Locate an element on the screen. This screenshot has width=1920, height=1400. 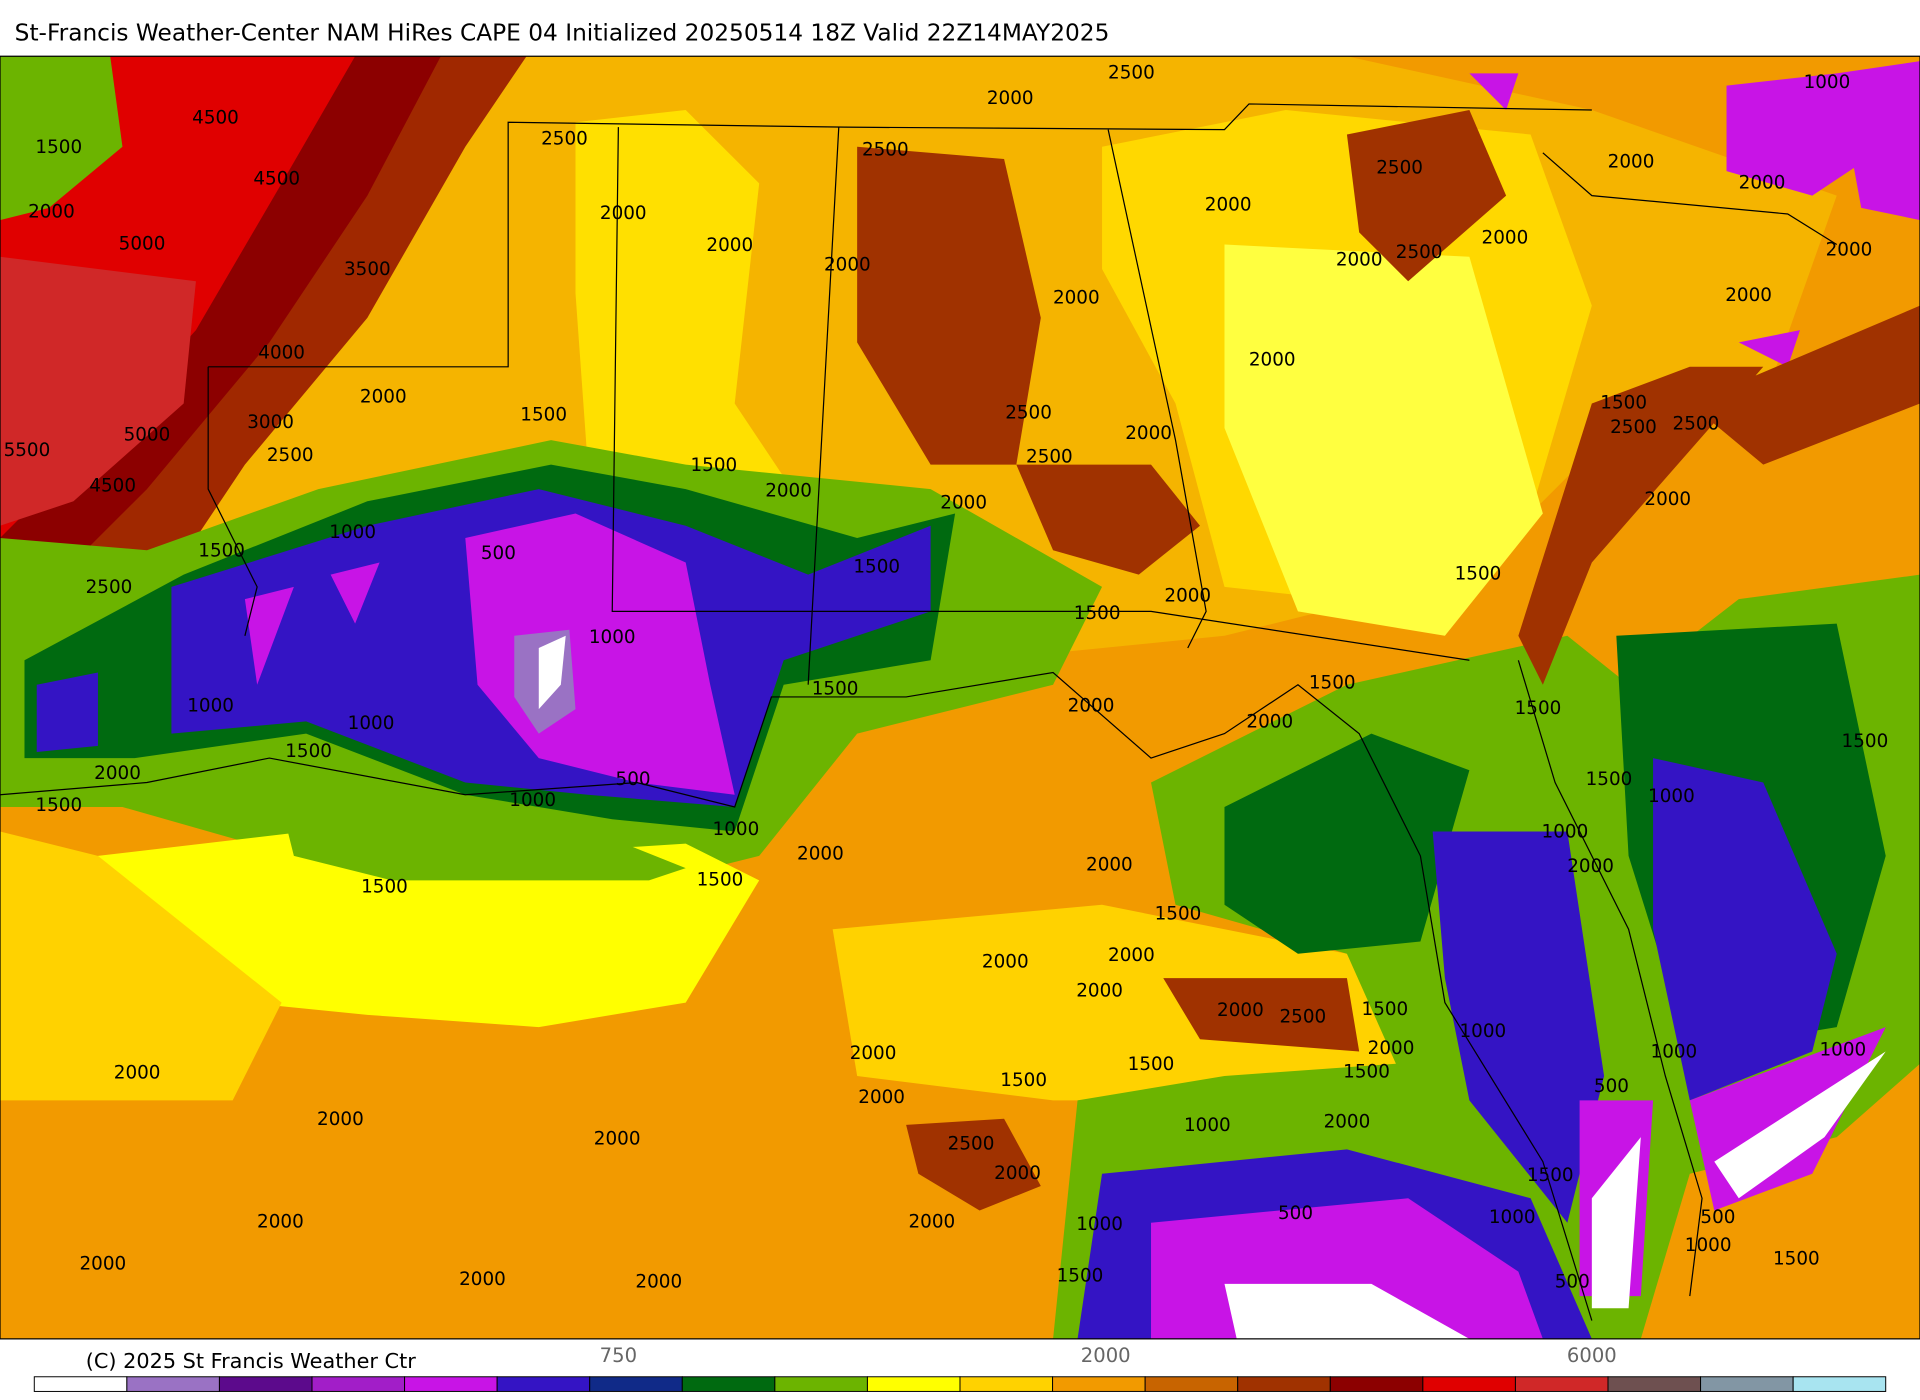
white-area is located at coordinates (552, 672).